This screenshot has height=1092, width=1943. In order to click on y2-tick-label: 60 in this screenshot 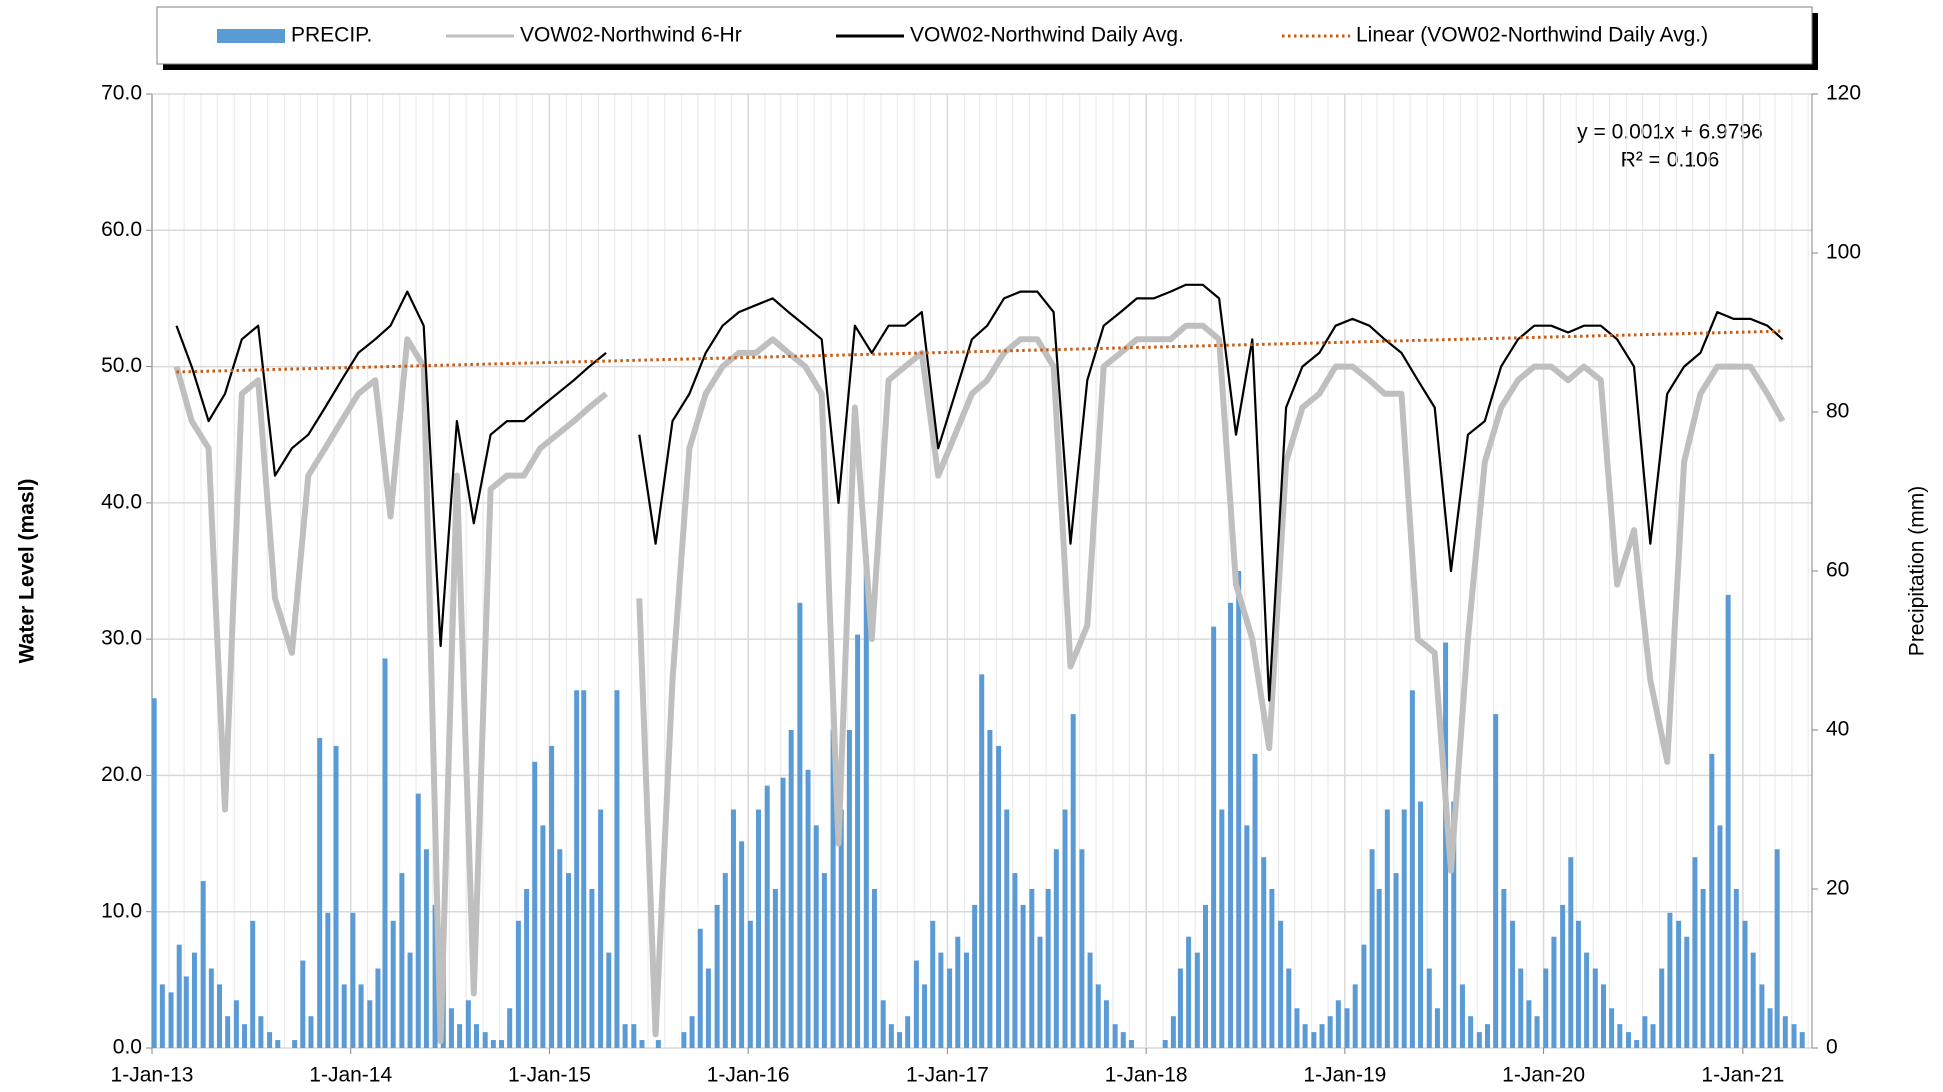, I will do `click(1837, 570)`.